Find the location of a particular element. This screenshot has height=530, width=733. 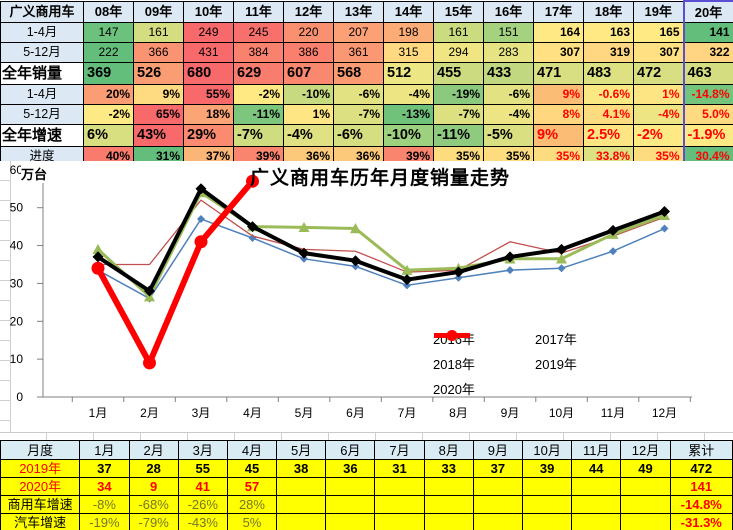

heat-cell: 361 is located at coordinates (358, 52).